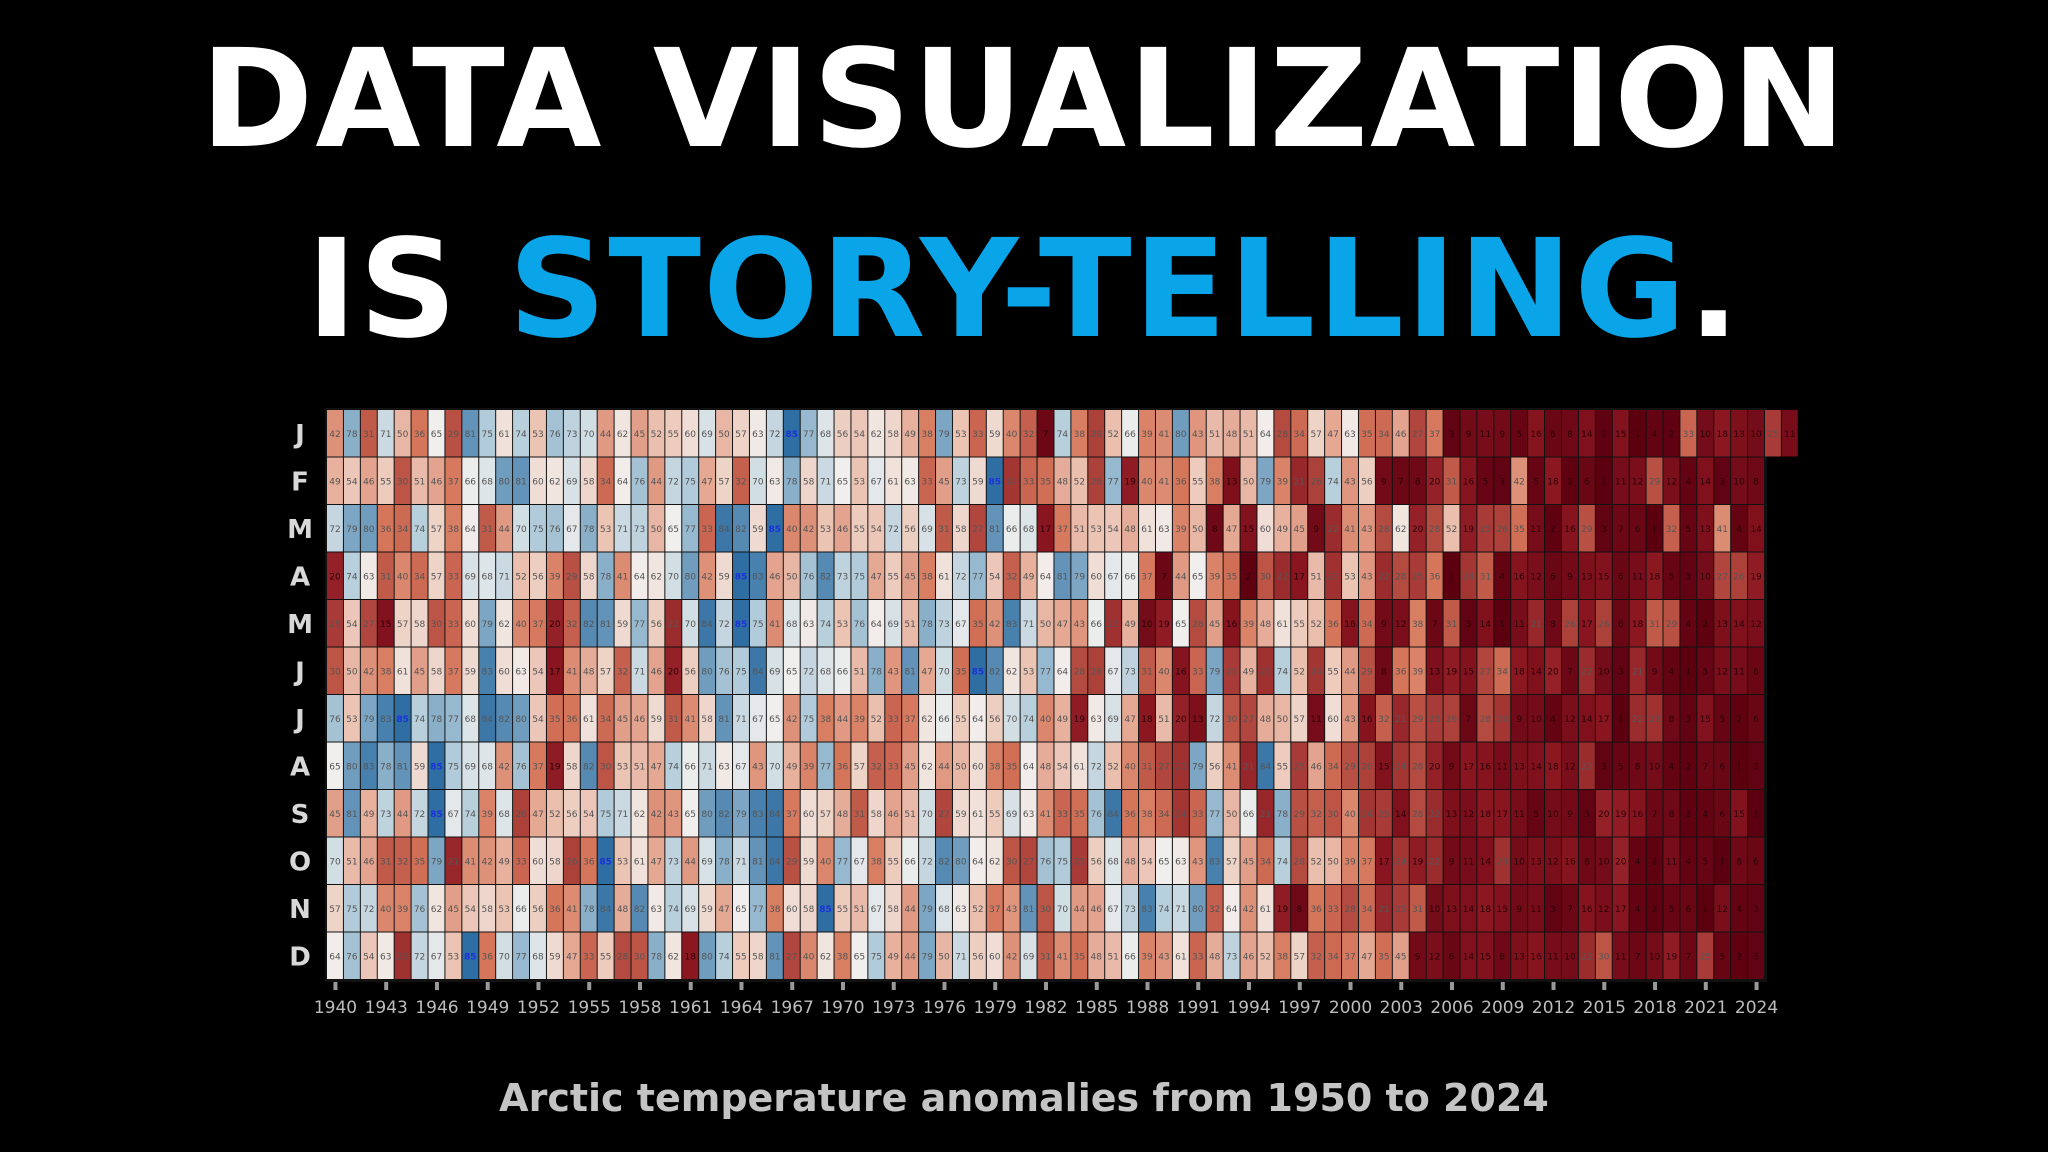 The width and height of the screenshot is (2048, 1152). Describe the element at coordinates (538, 672) in the screenshot. I see `heatmap-cell-label: 54` at that location.